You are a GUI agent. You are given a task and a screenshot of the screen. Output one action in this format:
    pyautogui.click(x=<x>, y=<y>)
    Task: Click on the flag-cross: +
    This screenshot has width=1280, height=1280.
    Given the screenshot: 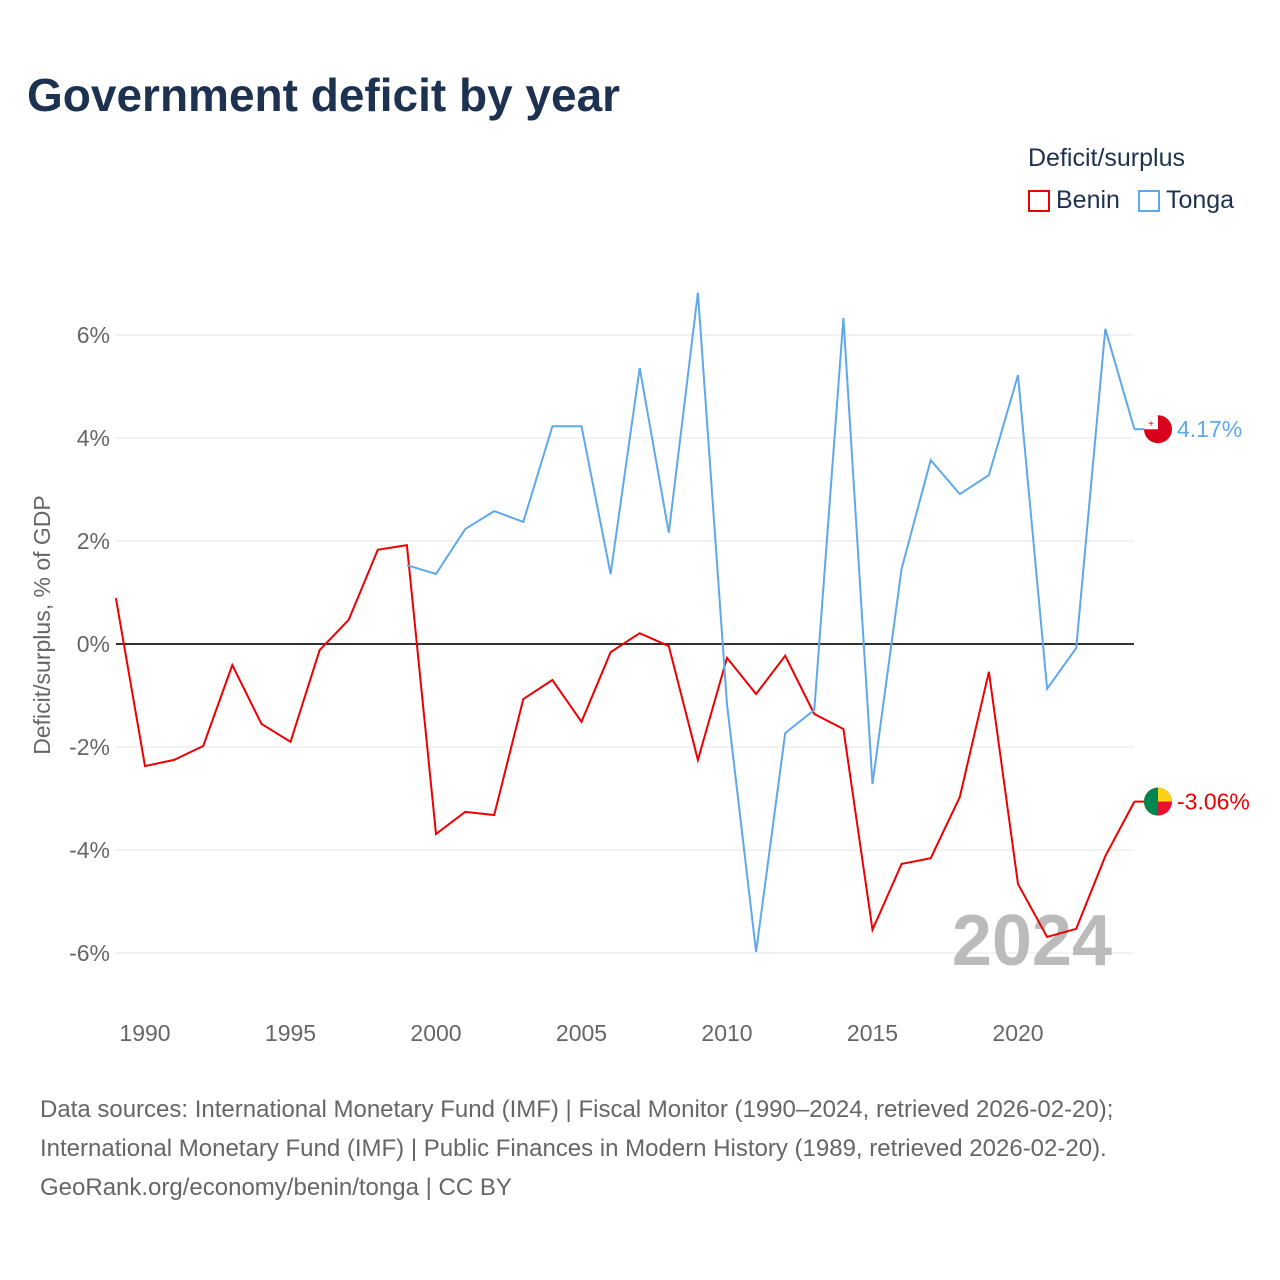 What is the action you would take?
    pyautogui.click(x=1151, y=424)
    